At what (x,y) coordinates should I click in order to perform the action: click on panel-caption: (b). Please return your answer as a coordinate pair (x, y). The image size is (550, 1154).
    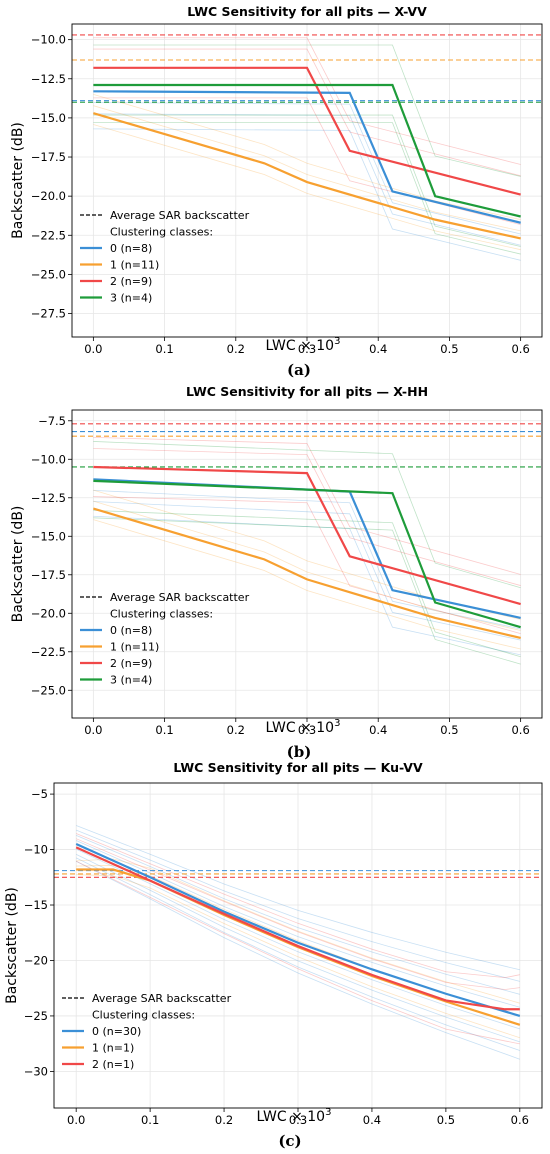
    Looking at the image, I should click on (299, 752).